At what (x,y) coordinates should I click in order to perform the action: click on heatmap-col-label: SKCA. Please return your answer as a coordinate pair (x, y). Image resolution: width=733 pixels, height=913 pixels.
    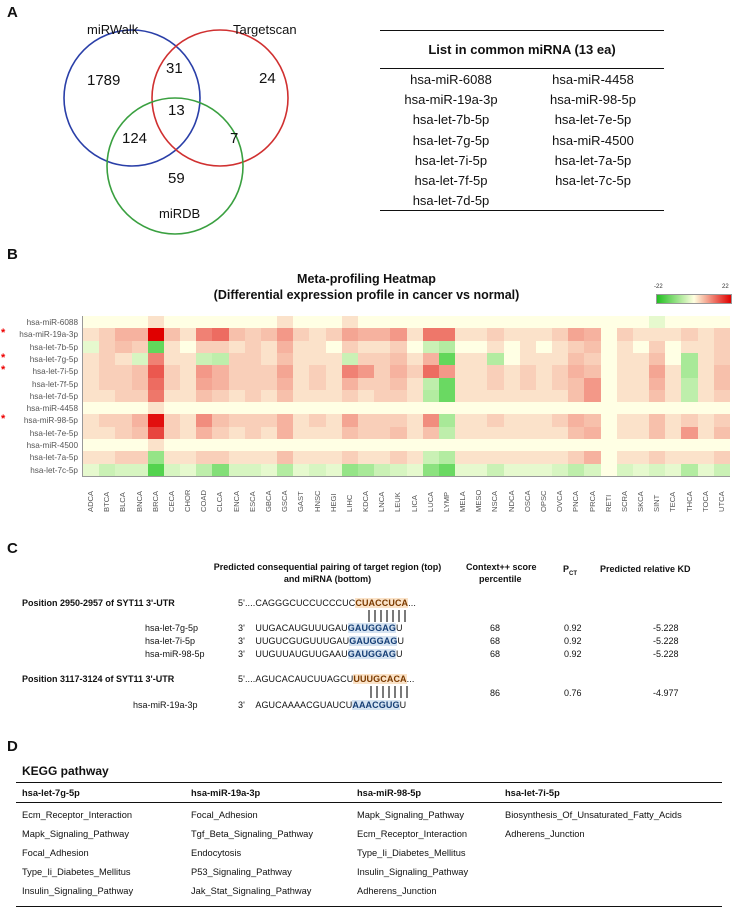
    Looking at the image, I should click on (641, 501).